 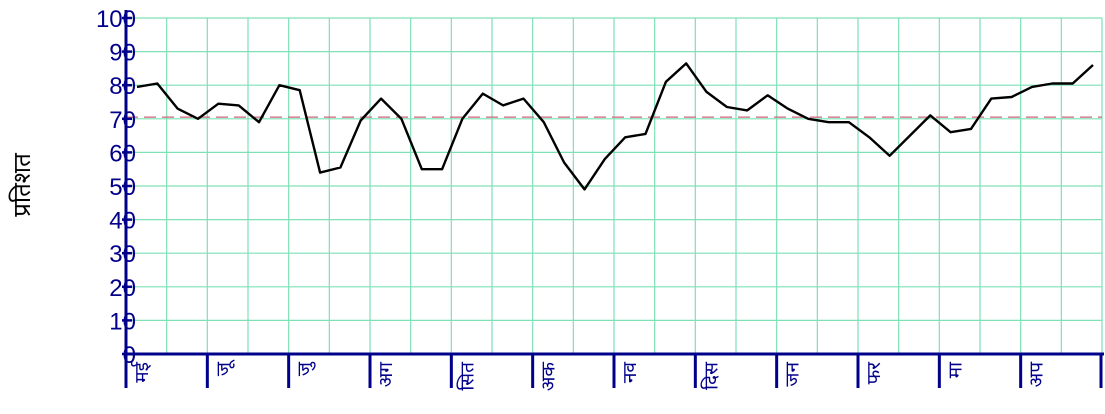 I want to click on y-tick-label: 90, so click(x=122, y=53).